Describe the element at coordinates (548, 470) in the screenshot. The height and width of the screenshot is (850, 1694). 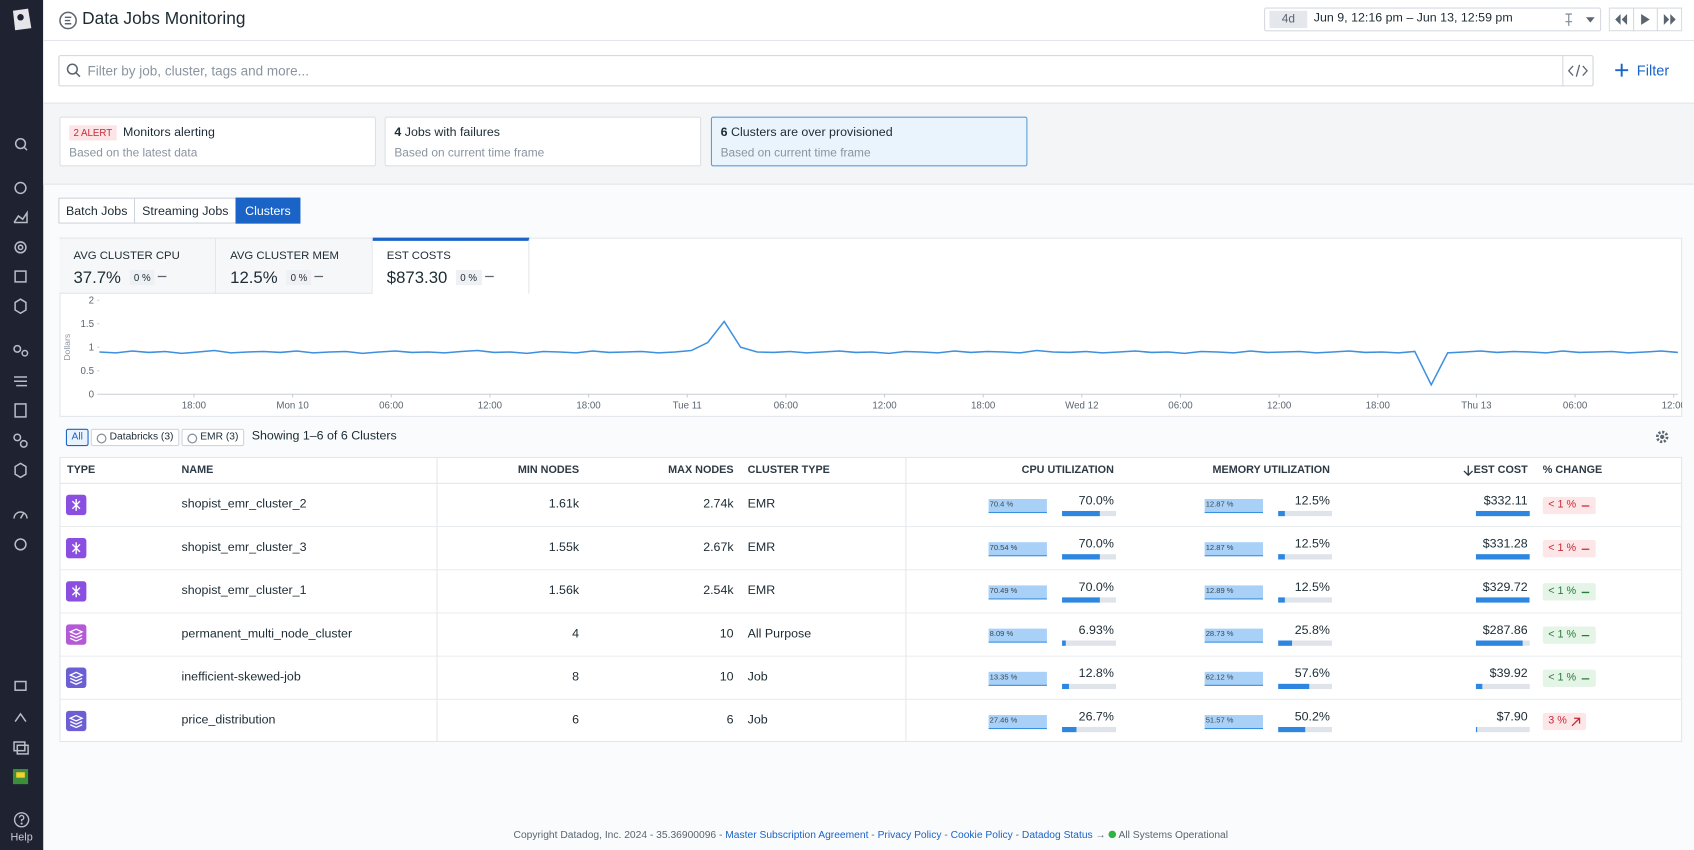
I see `column-header: MIN NODES` at that location.